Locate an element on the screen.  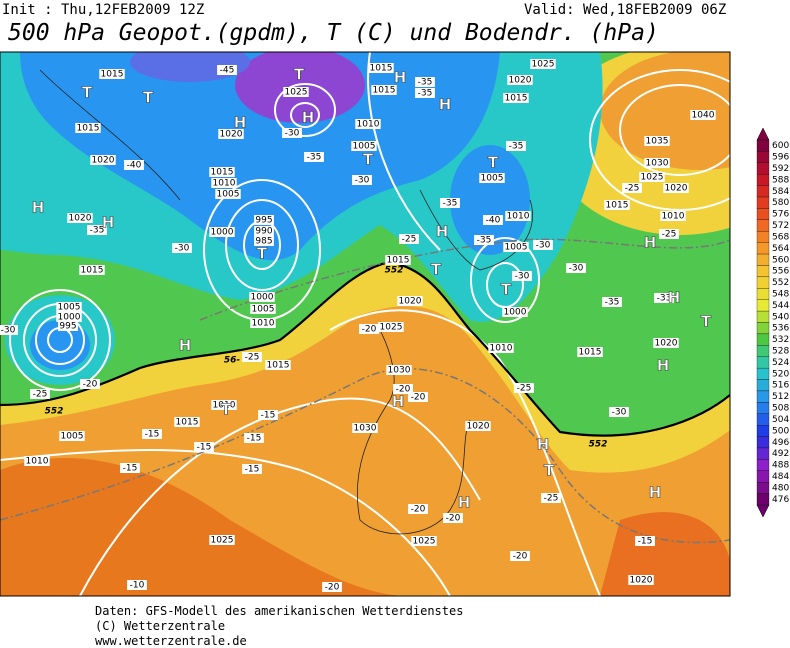
contour-label: 56- is located at coordinates (232, 361).